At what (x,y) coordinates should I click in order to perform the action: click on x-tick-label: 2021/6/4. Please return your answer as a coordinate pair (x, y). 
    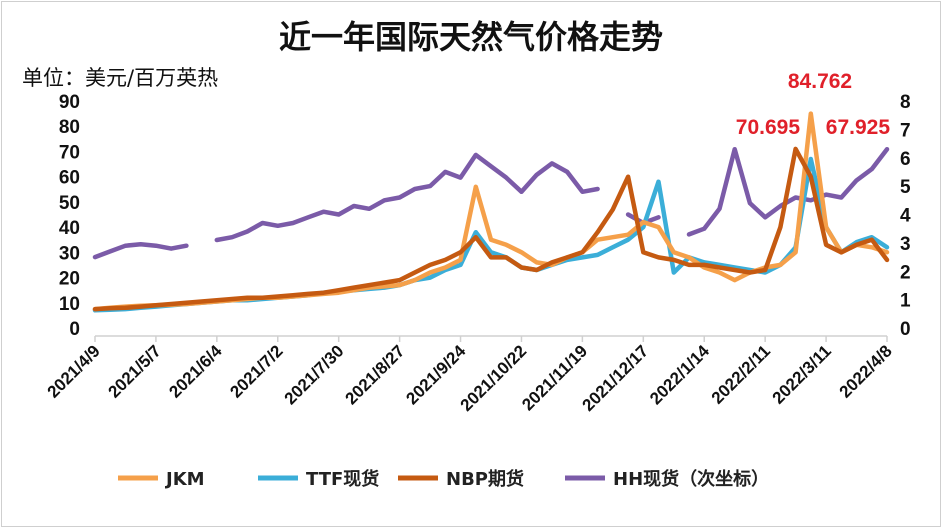
    Looking at the image, I should click on (195, 371).